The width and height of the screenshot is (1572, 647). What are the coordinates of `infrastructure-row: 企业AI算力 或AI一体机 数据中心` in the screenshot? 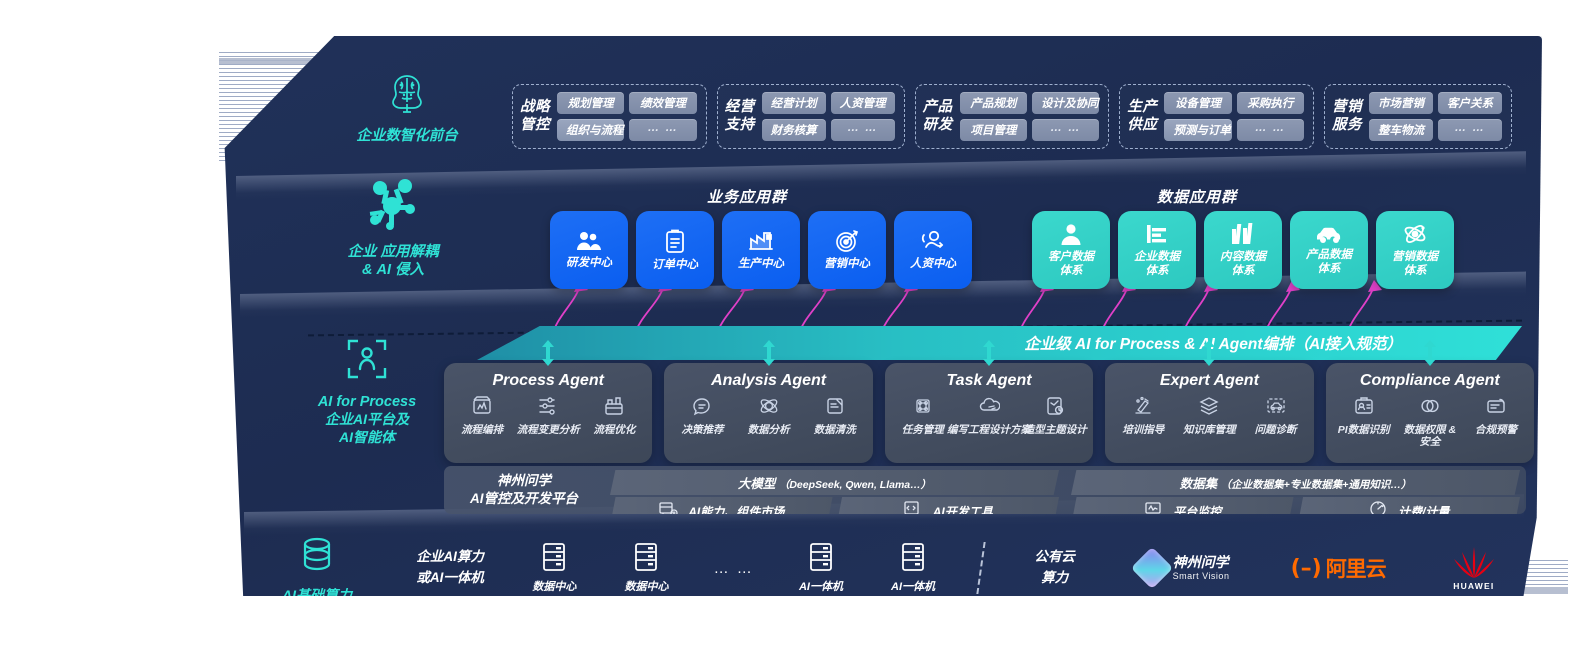 It's located at (962, 562).